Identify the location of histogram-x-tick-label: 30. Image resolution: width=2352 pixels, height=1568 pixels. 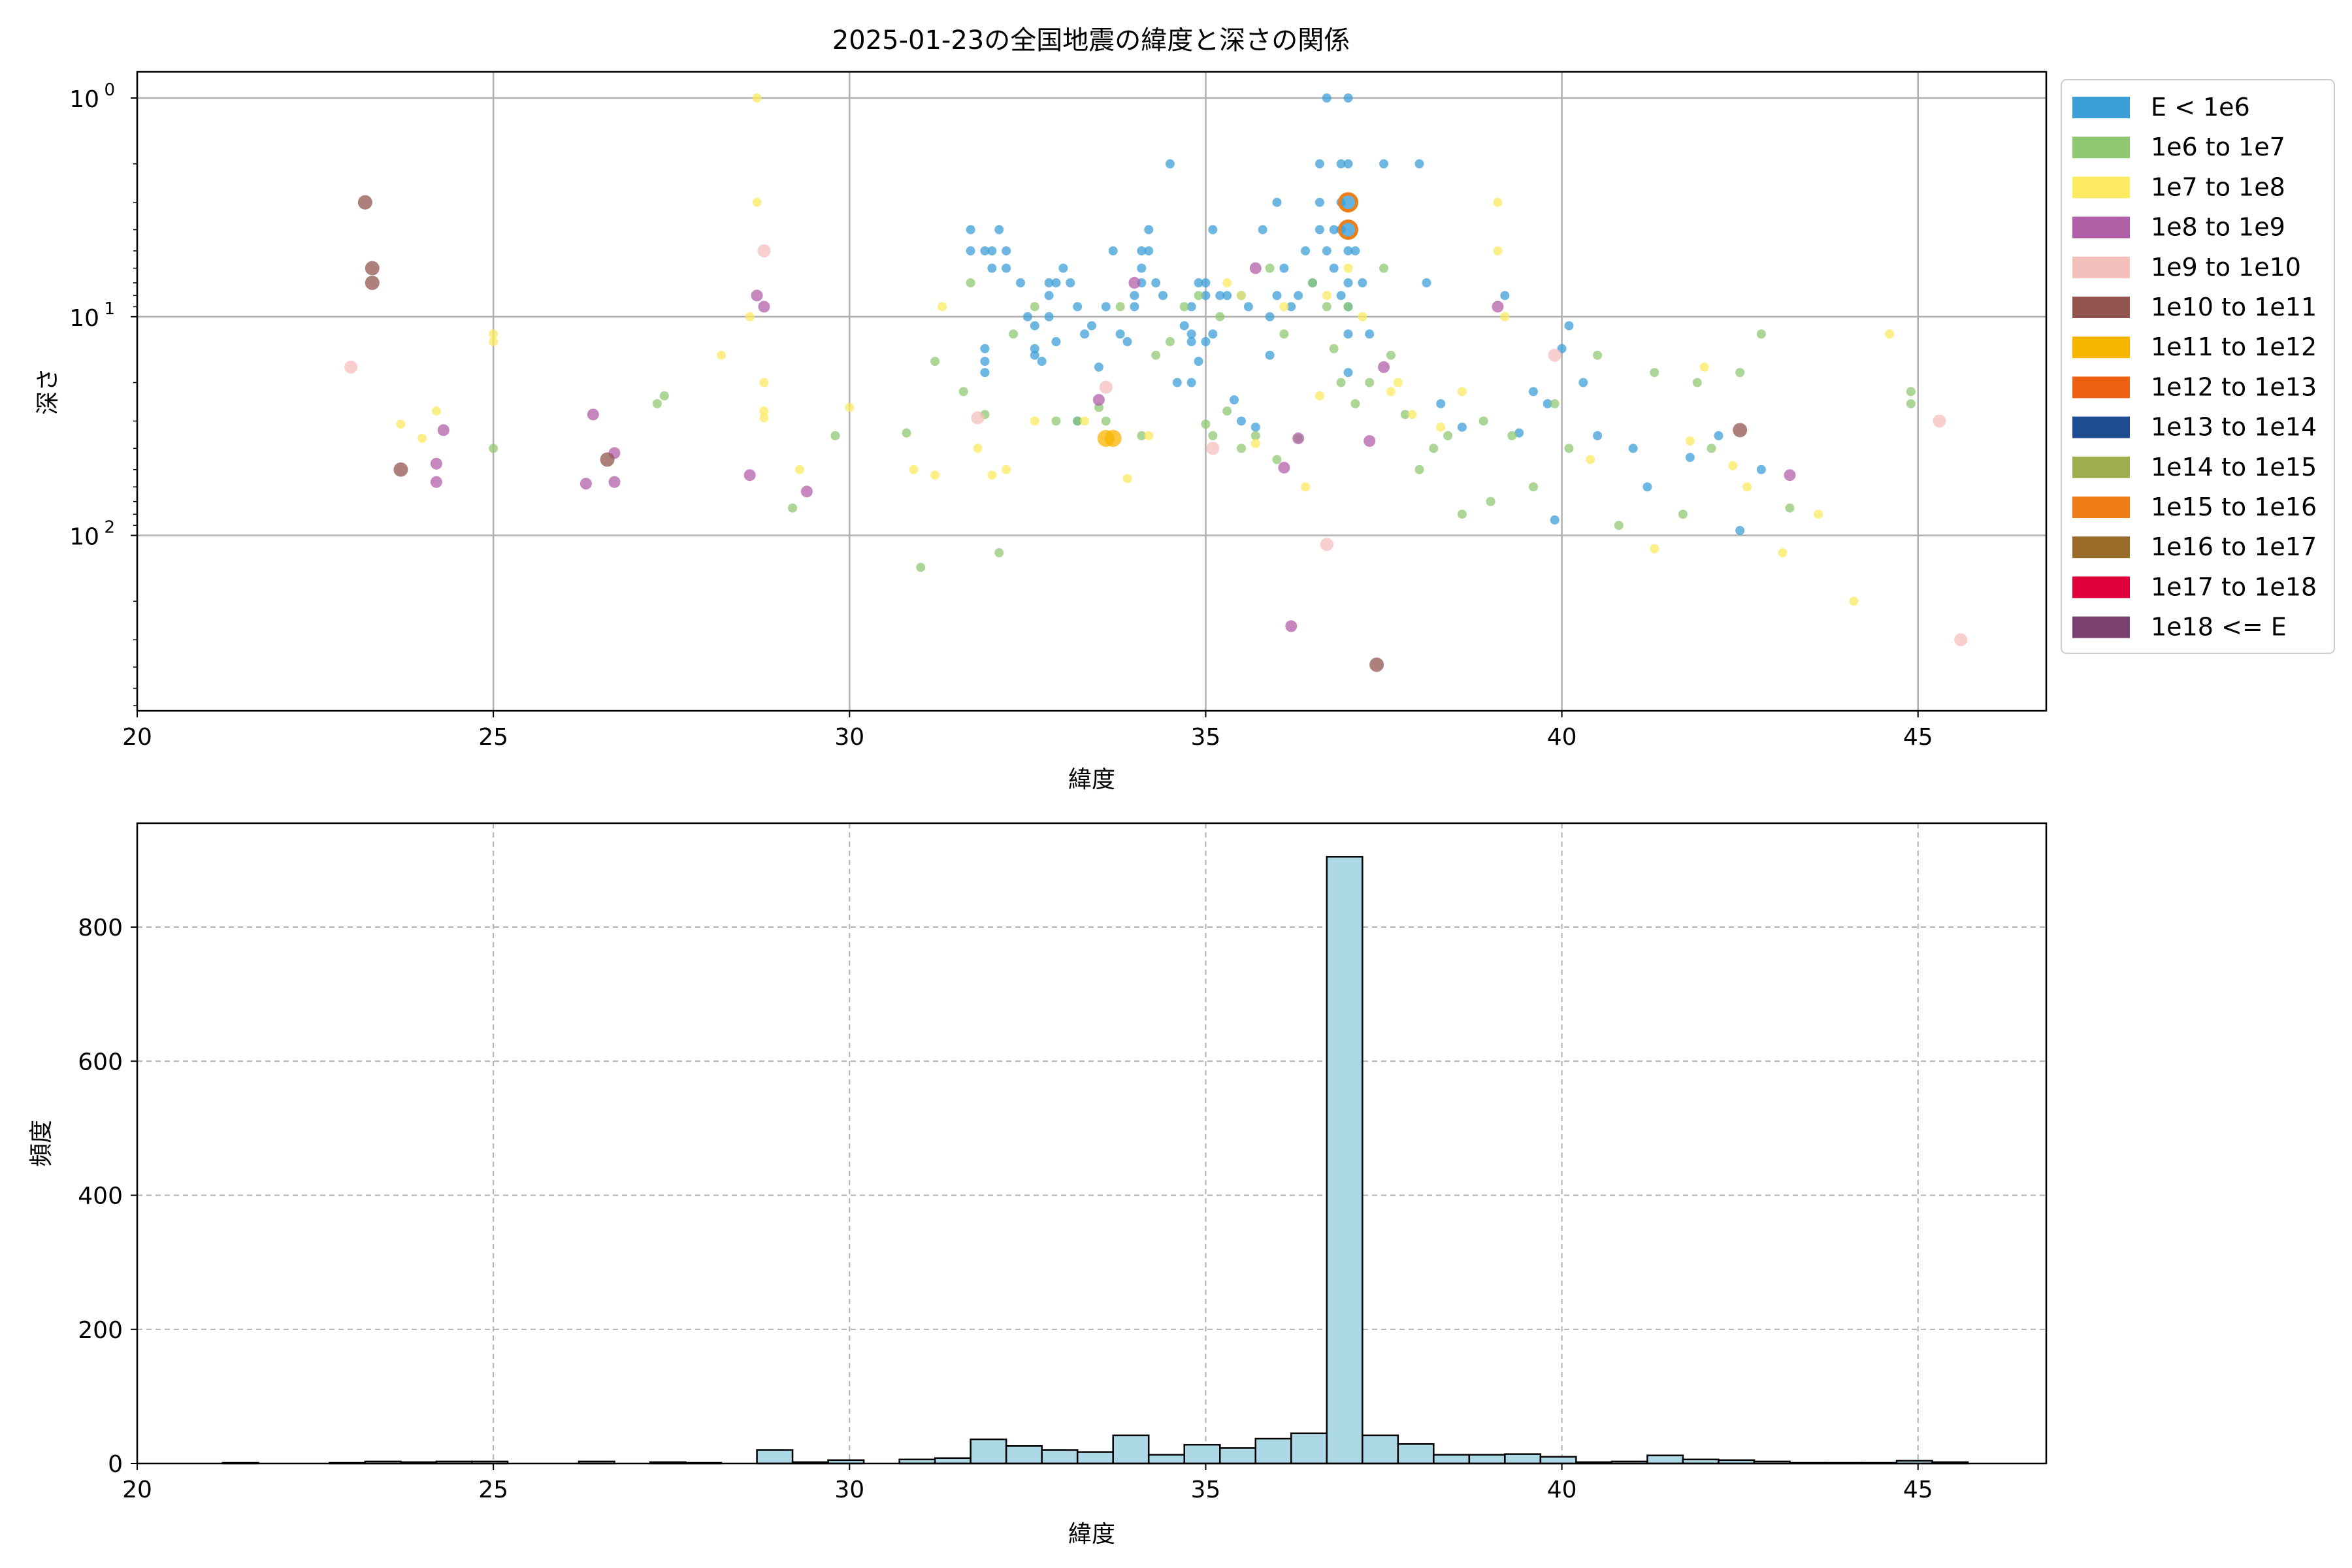
(849, 1490).